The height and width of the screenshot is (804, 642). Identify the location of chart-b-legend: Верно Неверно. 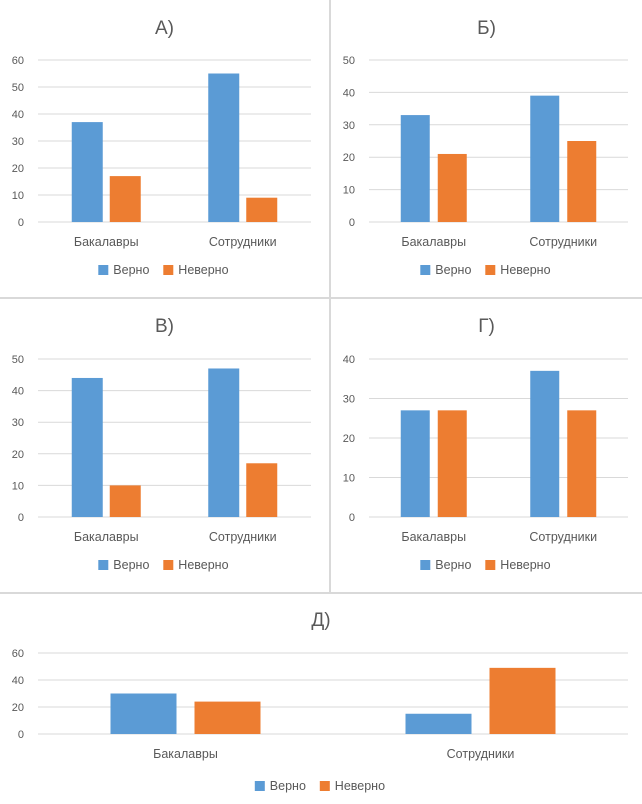
(485, 270).